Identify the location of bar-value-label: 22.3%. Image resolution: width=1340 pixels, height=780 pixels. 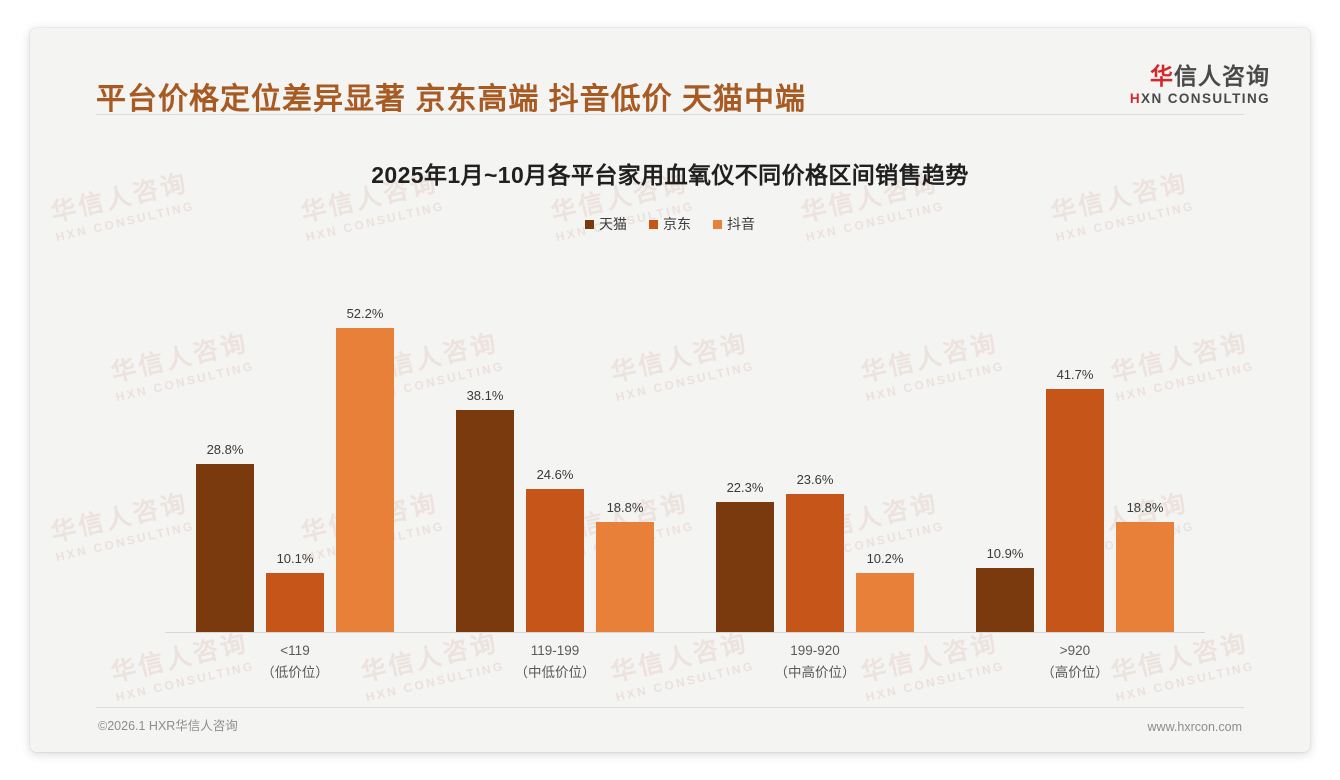
(745, 488).